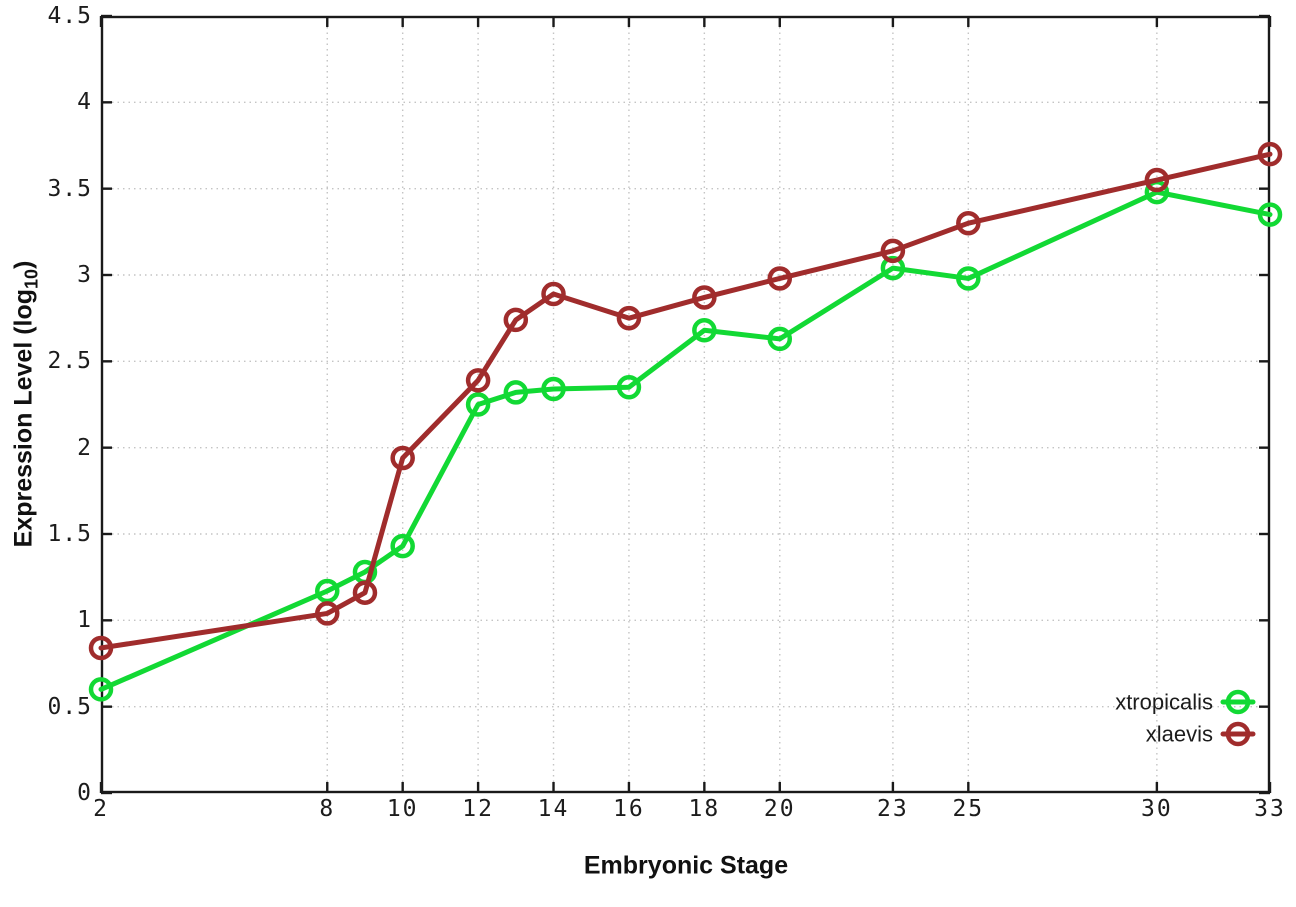 The width and height of the screenshot is (1296, 907). Describe the element at coordinates (101, 809) in the screenshot. I see `x-tick-label: 2` at that location.